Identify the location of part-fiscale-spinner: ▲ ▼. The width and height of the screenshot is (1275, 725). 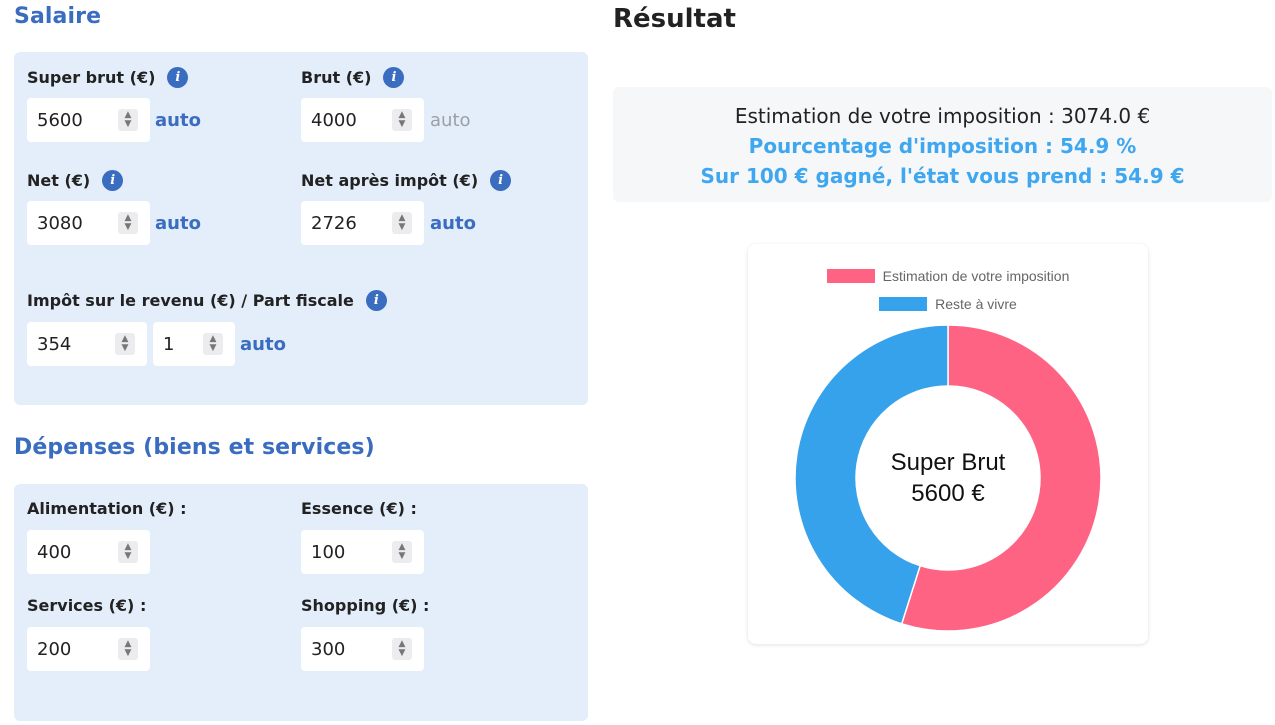
(213, 344).